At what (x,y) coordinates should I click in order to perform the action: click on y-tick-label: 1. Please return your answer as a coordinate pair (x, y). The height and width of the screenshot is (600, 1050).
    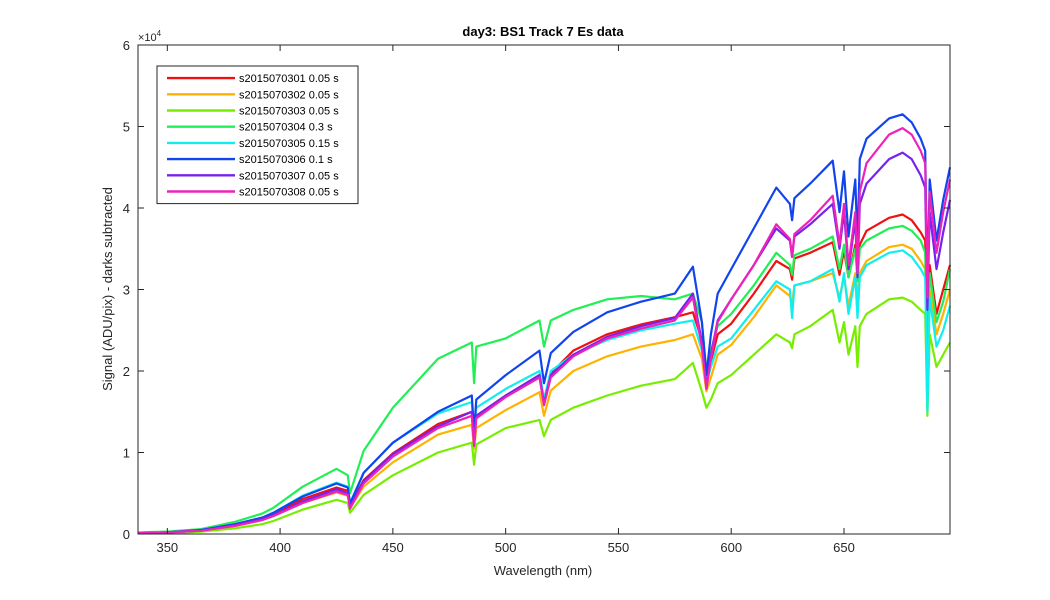
    Looking at the image, I should click on (126, 453).